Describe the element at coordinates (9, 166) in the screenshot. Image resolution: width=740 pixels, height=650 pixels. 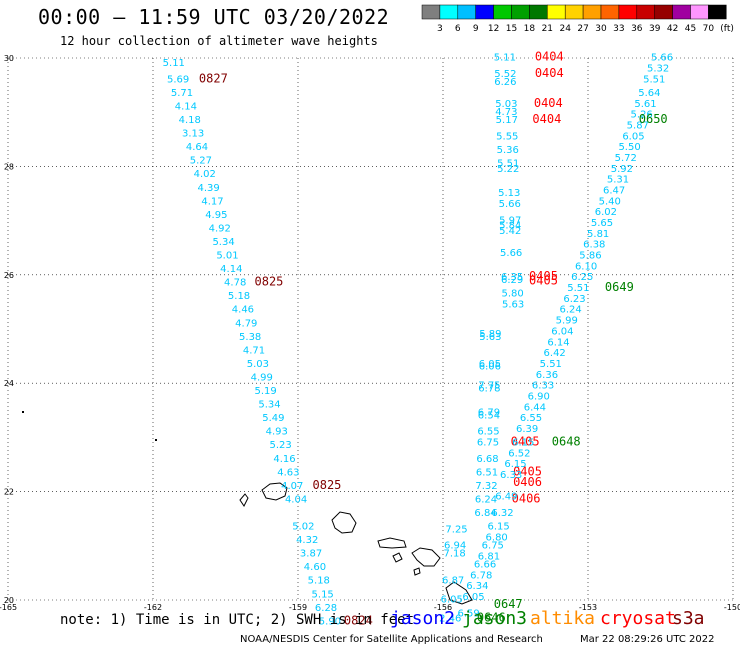
I see `lat-tick-label: 28` at that location.